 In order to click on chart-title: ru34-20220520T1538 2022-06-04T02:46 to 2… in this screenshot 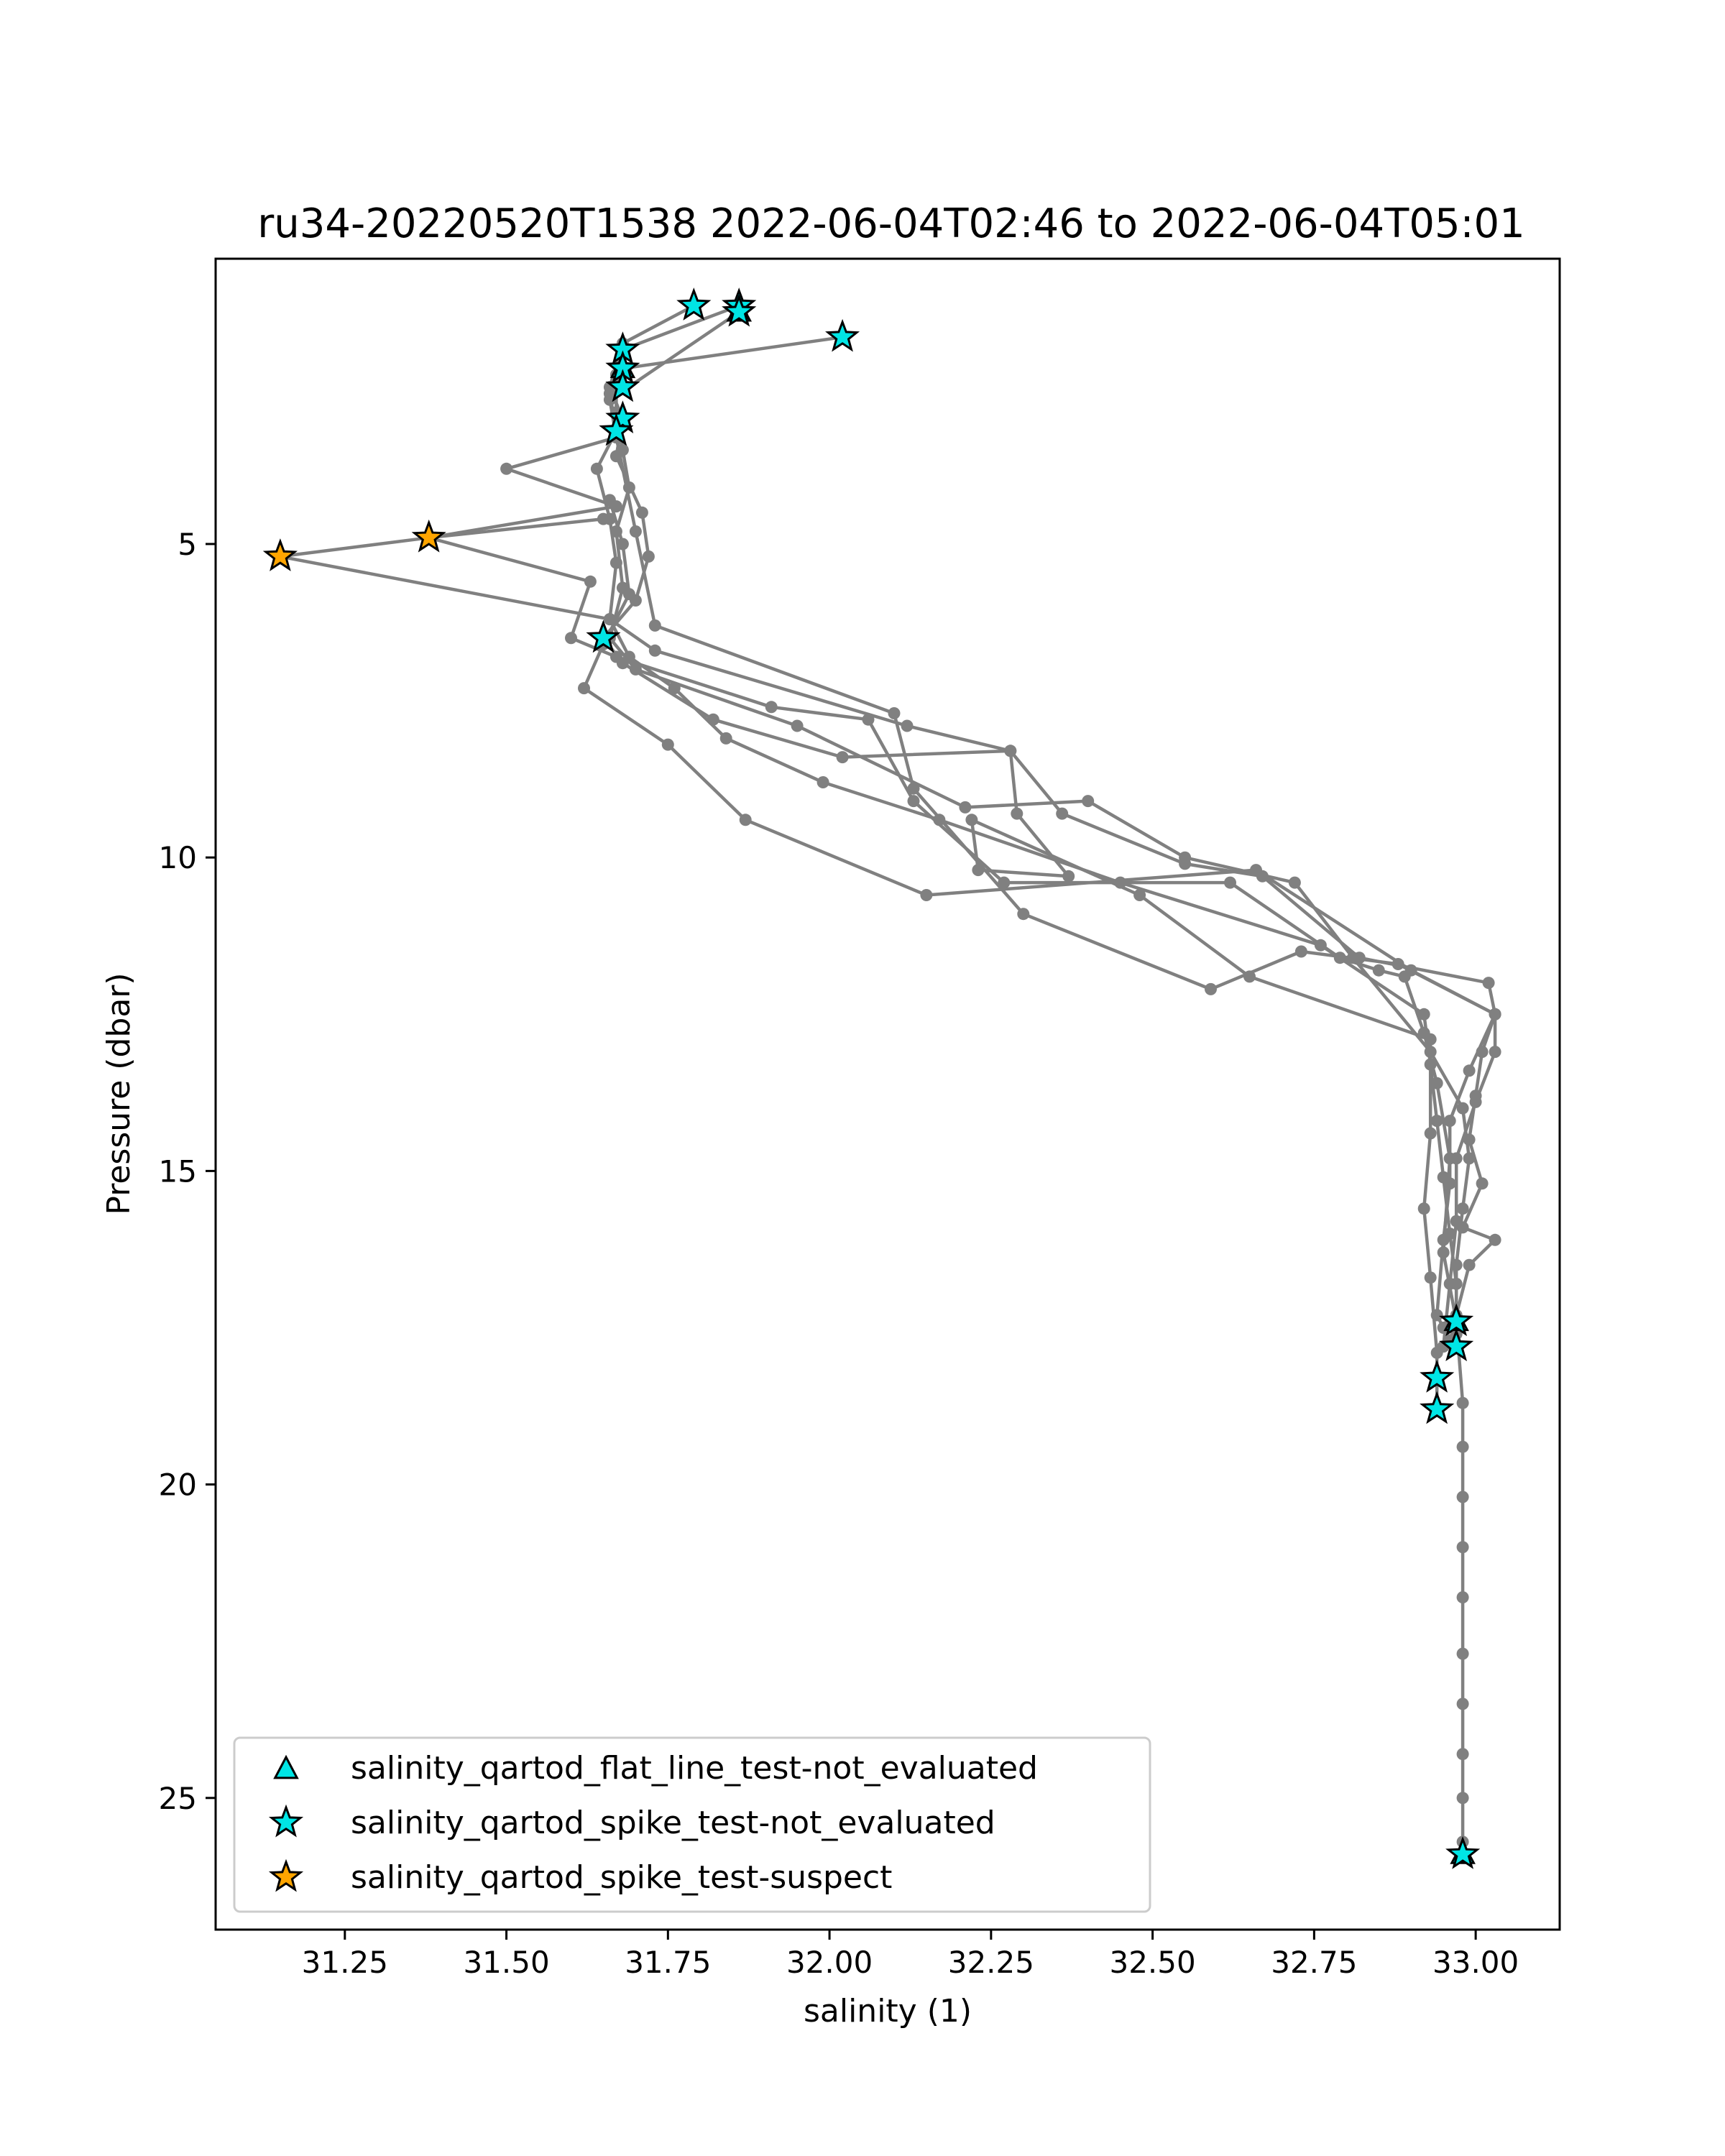, I will do `click(890, 224)`.